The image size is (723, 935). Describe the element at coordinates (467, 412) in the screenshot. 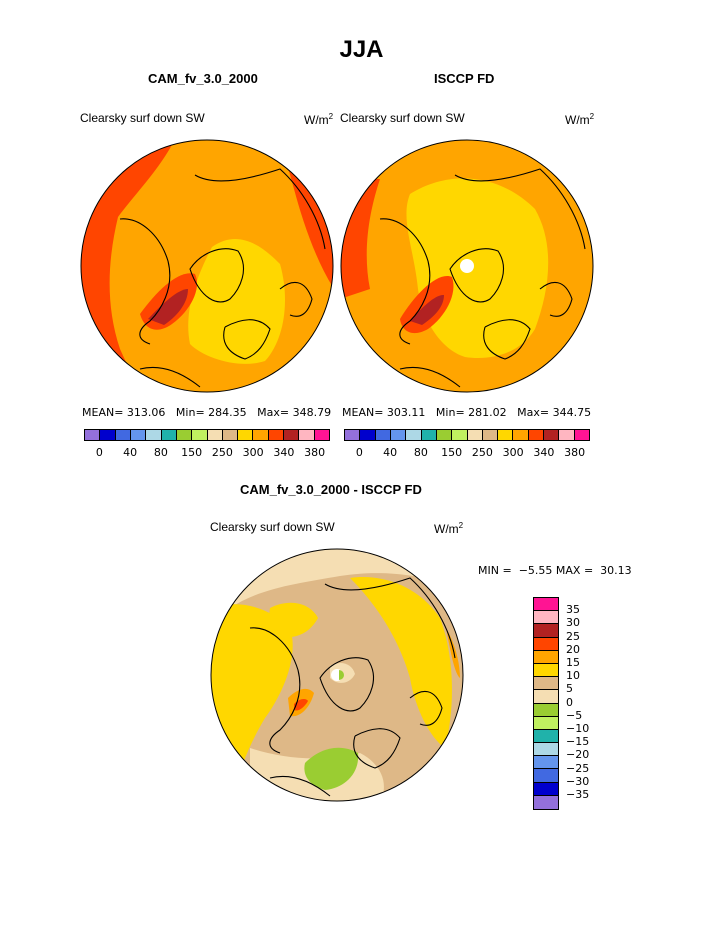

I see `panel2-stats: MEAN= 303.11 Min= 281.02 Max= 344.75` at that location.